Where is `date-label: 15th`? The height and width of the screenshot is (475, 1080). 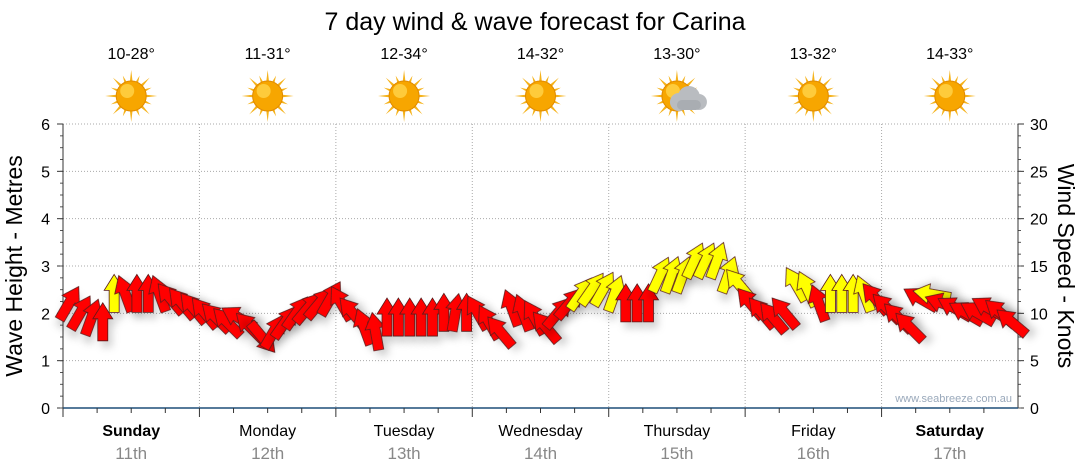 date-label: 15th is located at coordinates (676, 453).